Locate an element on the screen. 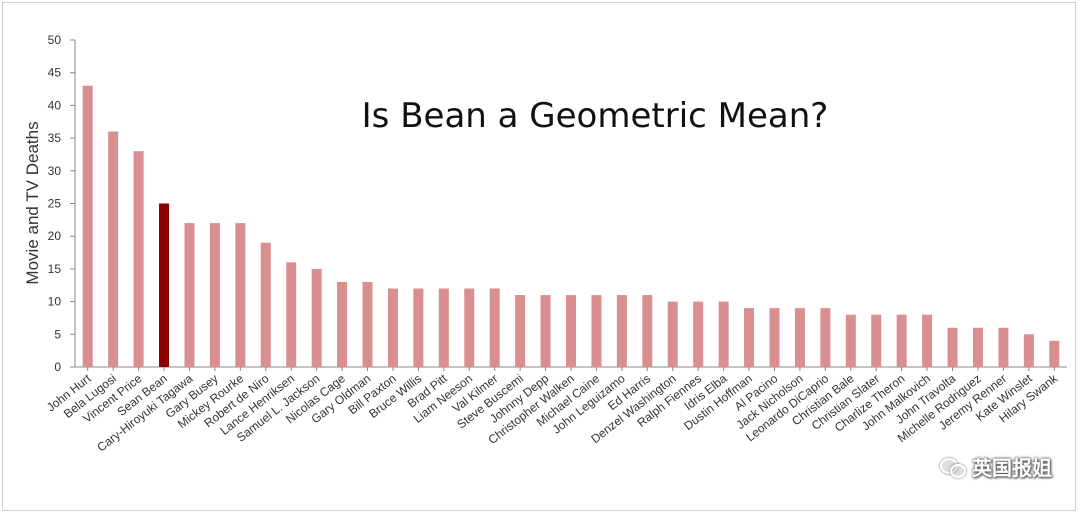  watermark-text: 英国报姐 is located at coordinates (1012, 468).